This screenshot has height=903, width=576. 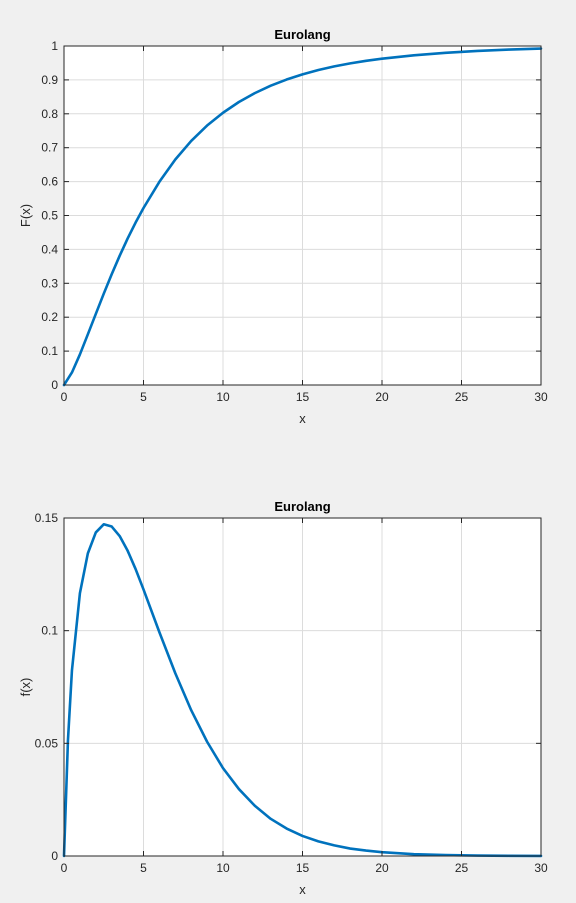 I want to click on pdf-x-tick-label: 0, so click(x=64, y=868).